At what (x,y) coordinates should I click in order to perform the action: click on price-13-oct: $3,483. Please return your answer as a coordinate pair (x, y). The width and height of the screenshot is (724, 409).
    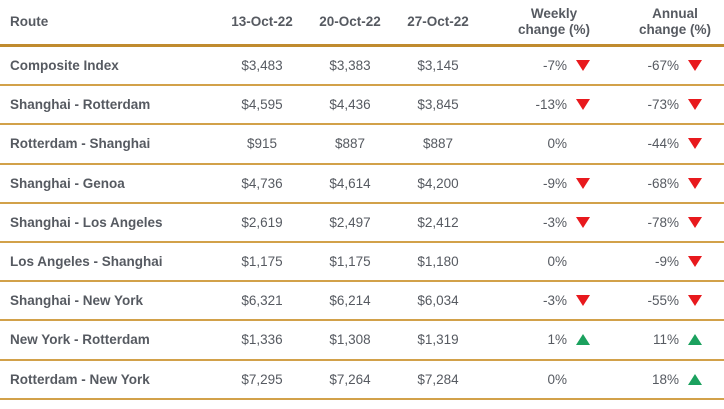
    Looking at the image, I should click on (262, 66).